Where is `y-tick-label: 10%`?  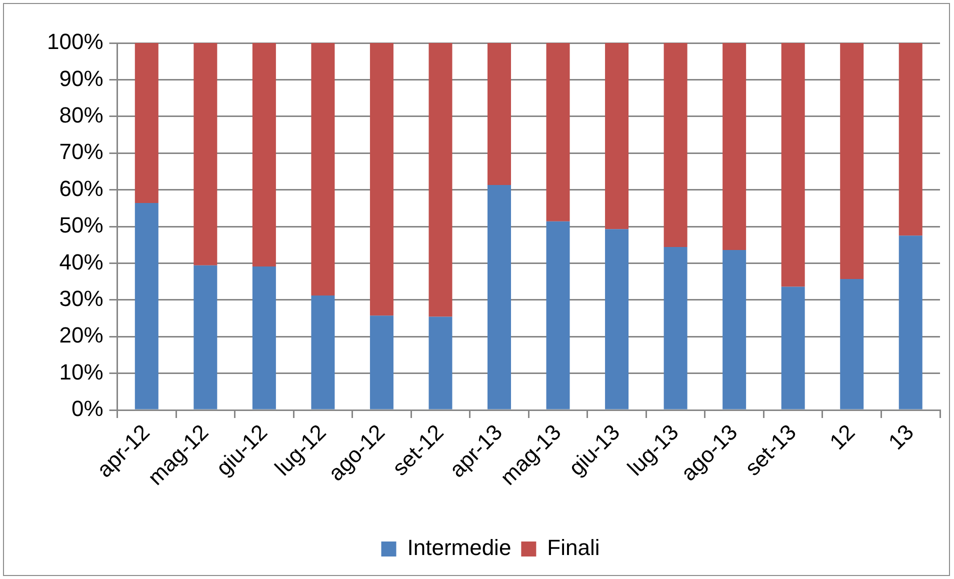
y-tick-label: 10% is located at coordinates (81, 371).